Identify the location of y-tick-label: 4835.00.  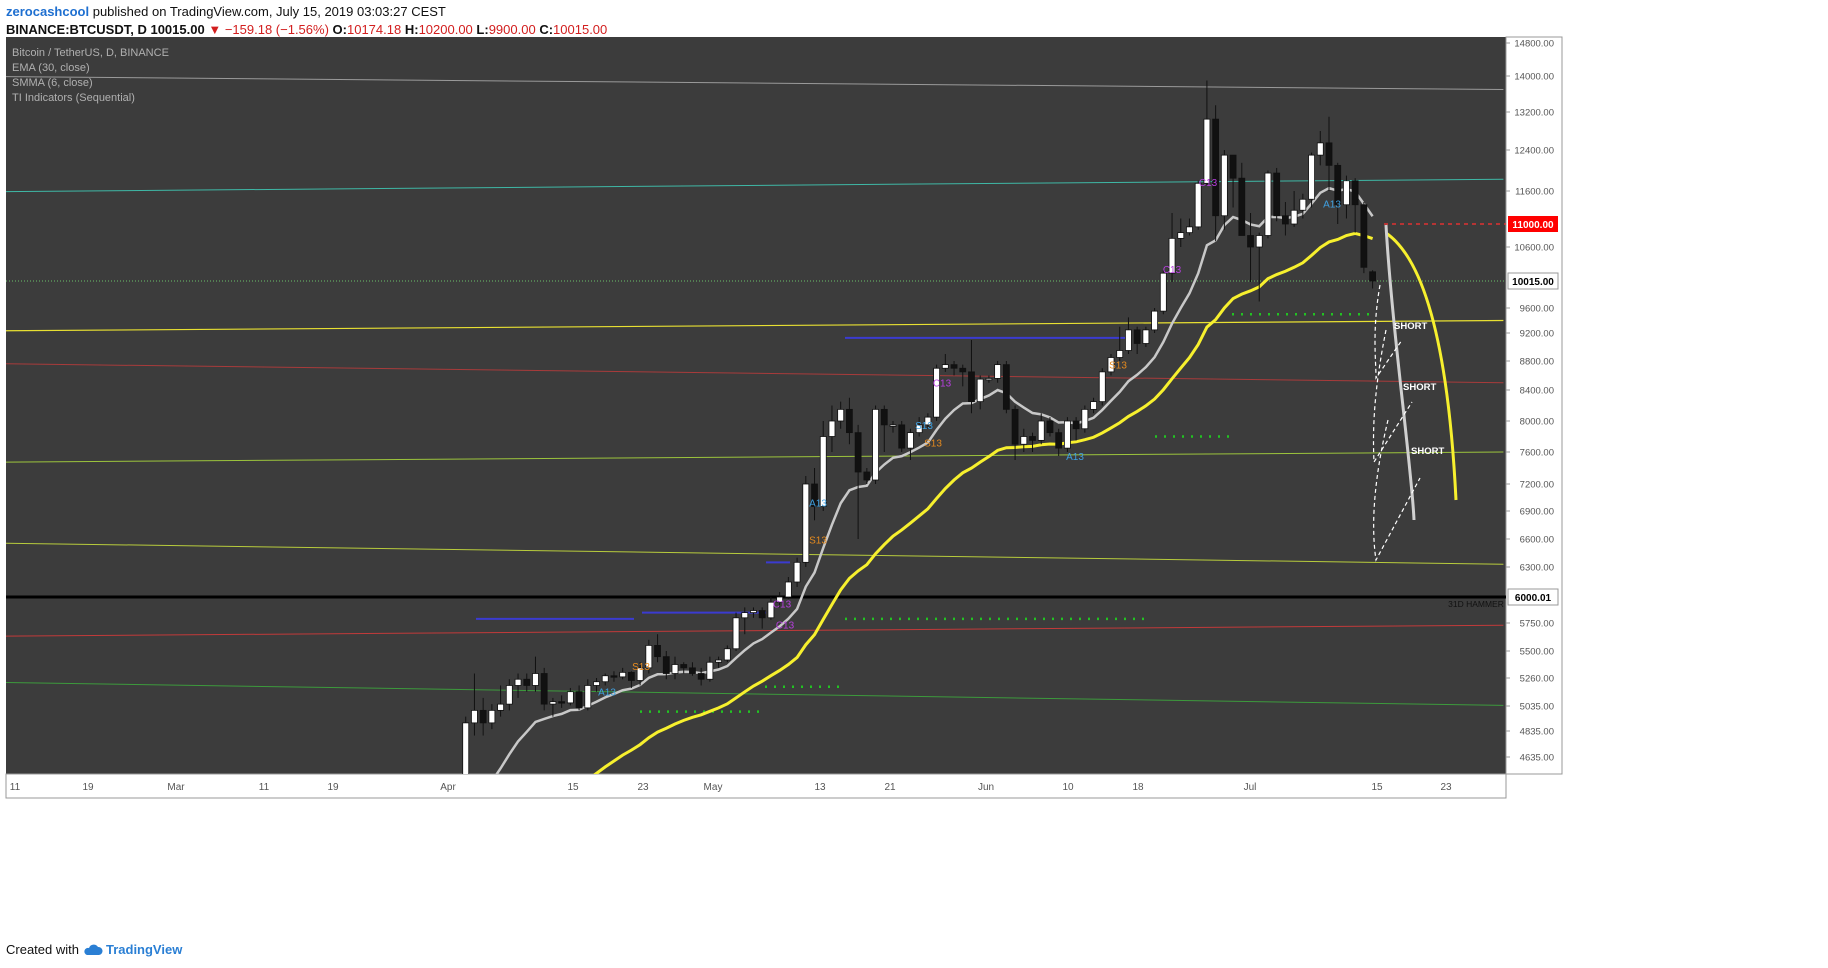
(1537, 732).